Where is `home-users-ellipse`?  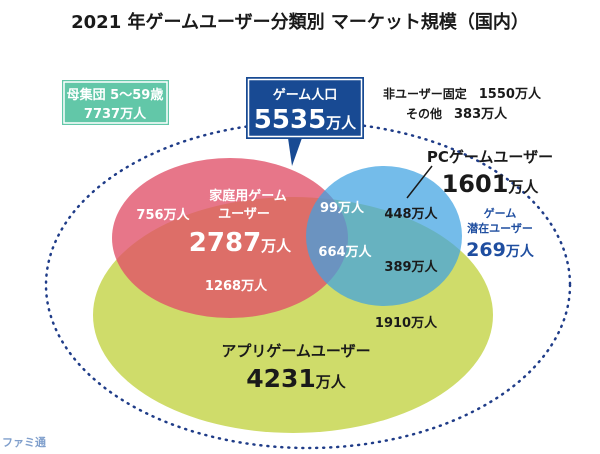 home-users-ellipse is located at coordinates (230, 238).